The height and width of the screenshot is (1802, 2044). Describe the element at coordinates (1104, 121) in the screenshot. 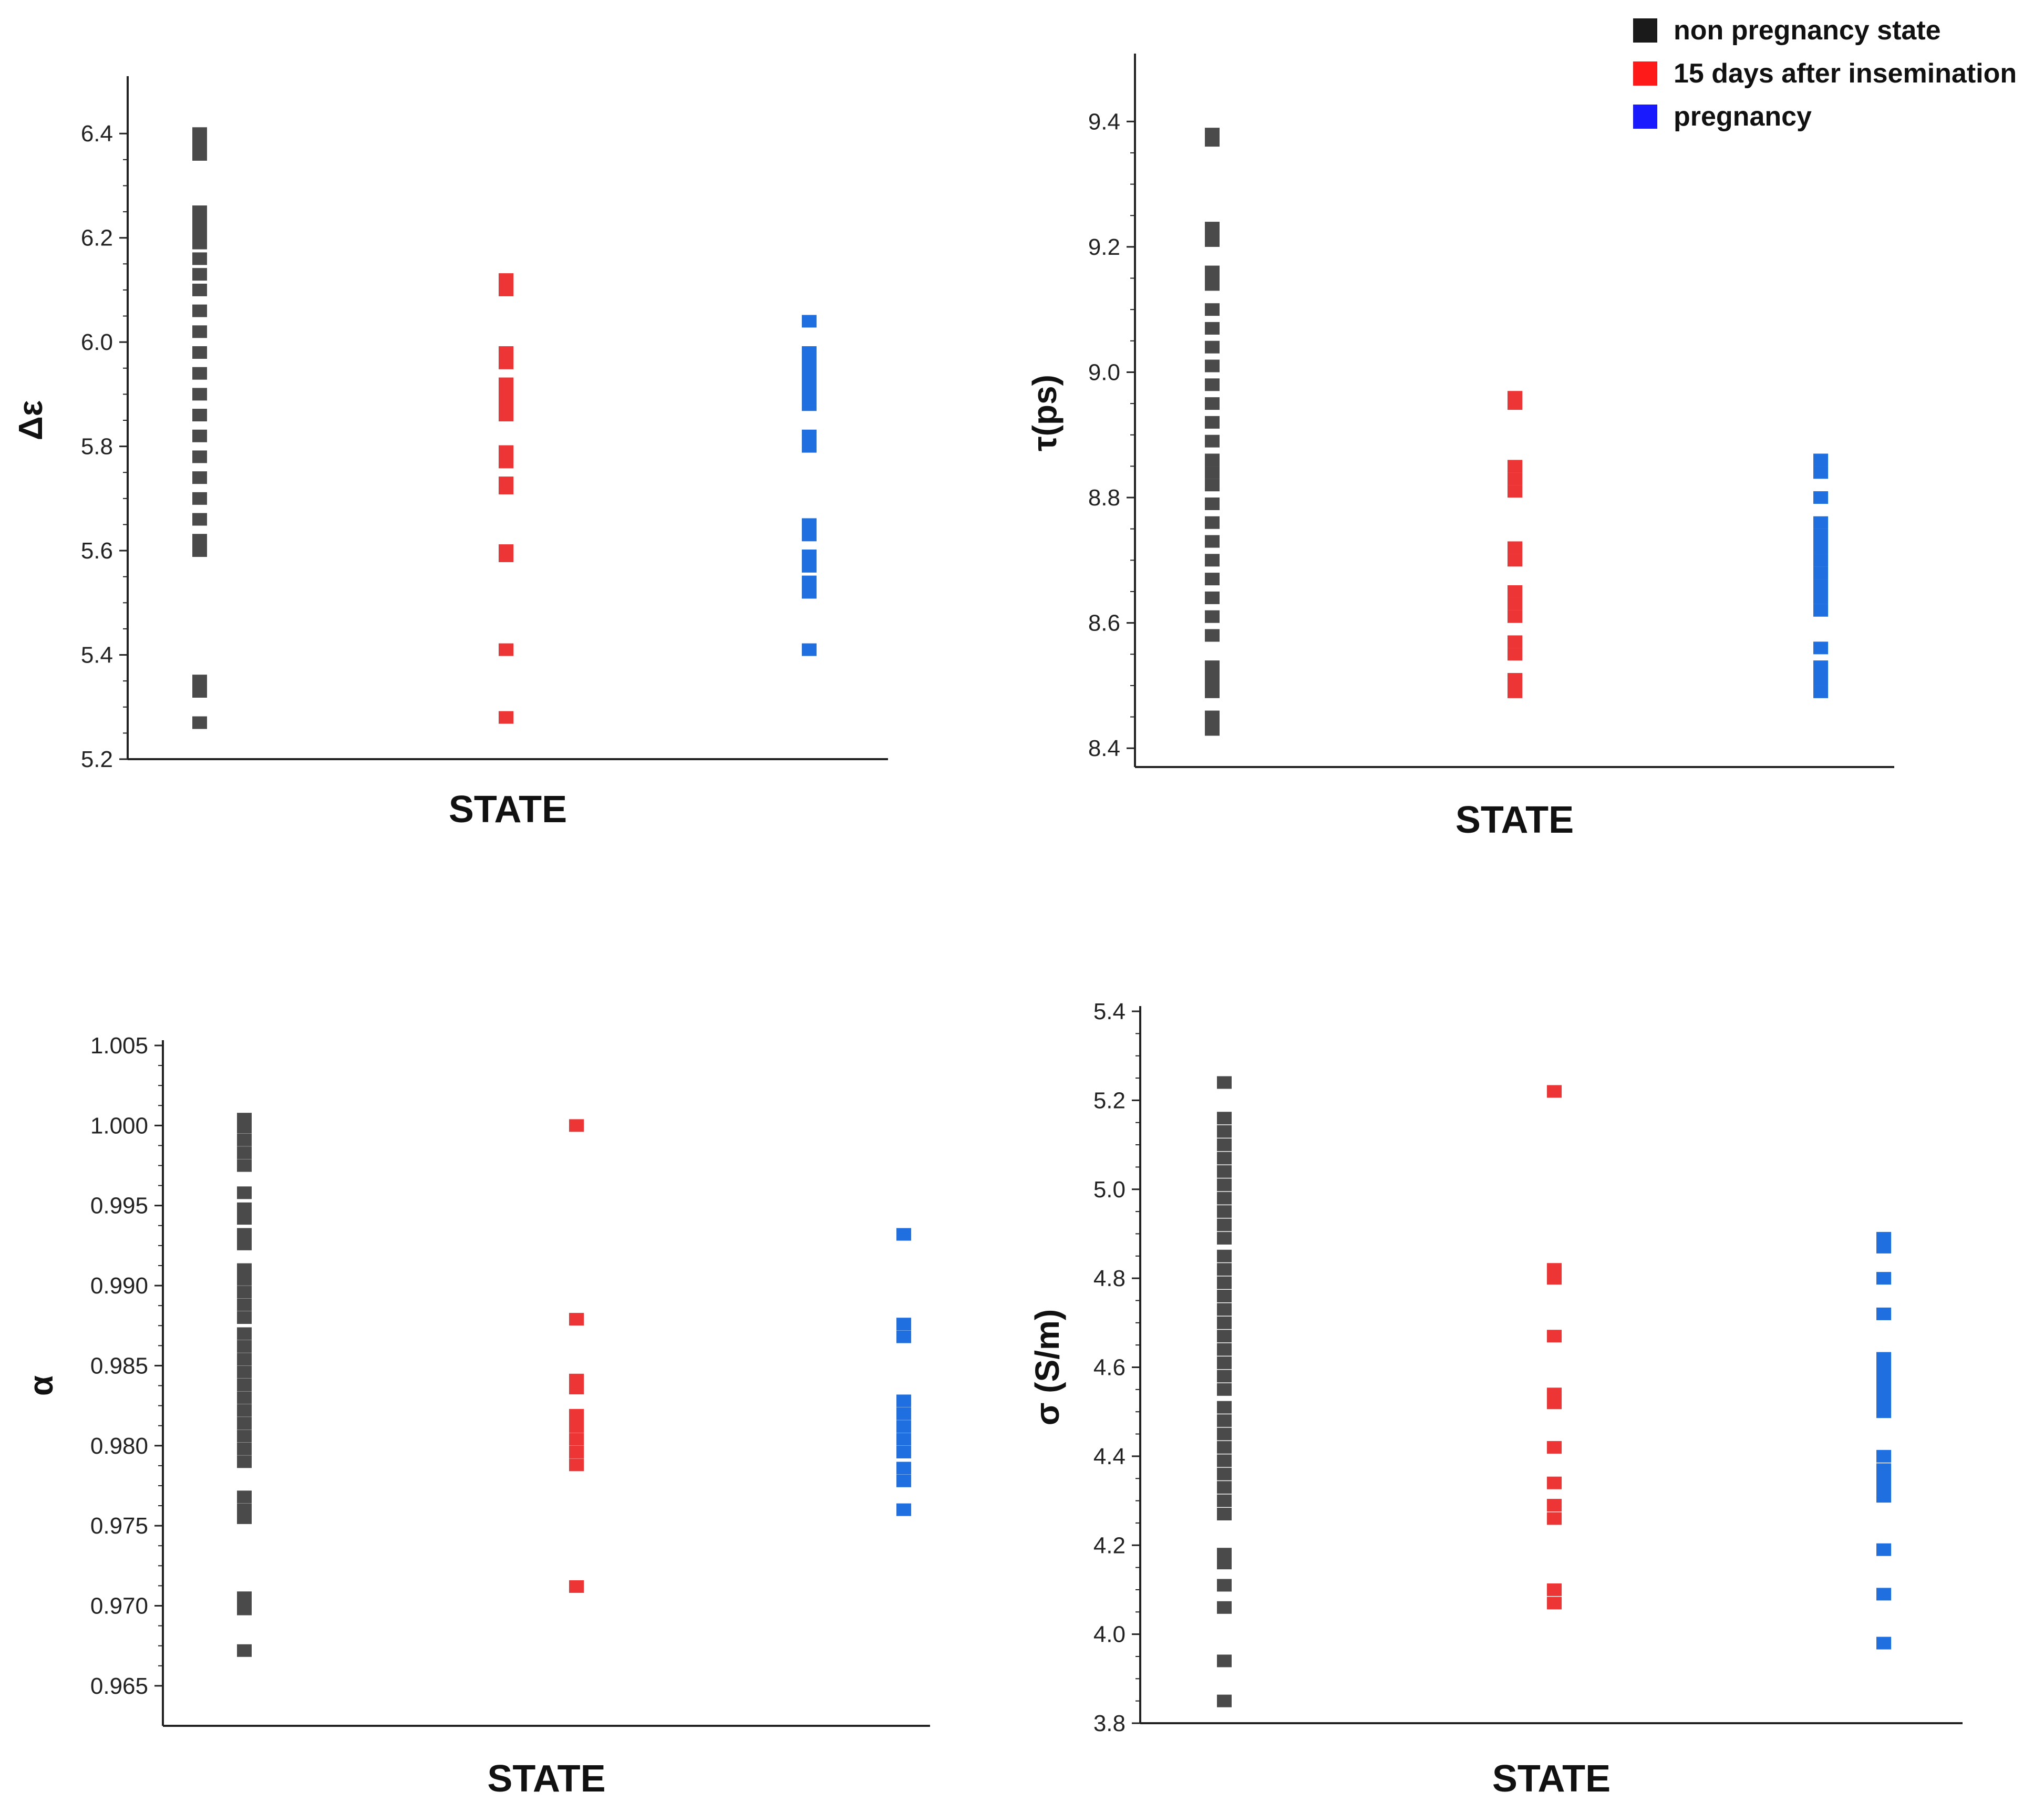

I see `y-tick-label: 9.4` at that location.